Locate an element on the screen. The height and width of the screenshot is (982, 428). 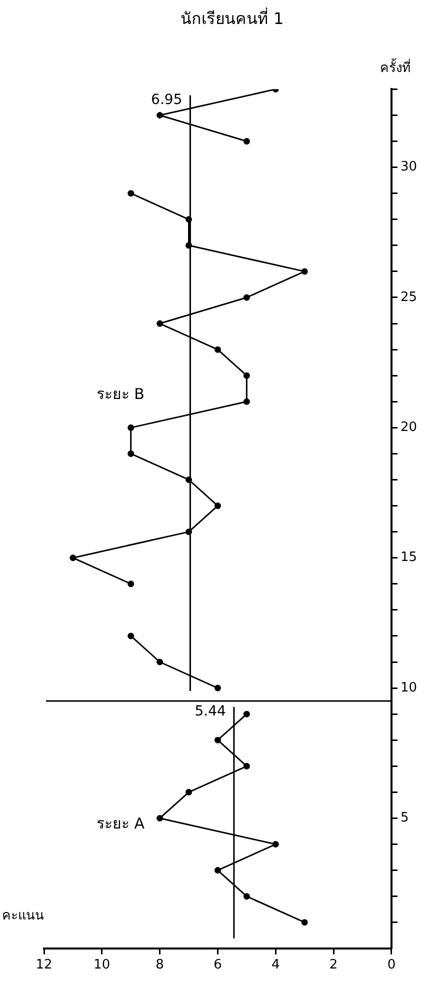
x-tick-label: 0 is located at coordinates (391, 965).